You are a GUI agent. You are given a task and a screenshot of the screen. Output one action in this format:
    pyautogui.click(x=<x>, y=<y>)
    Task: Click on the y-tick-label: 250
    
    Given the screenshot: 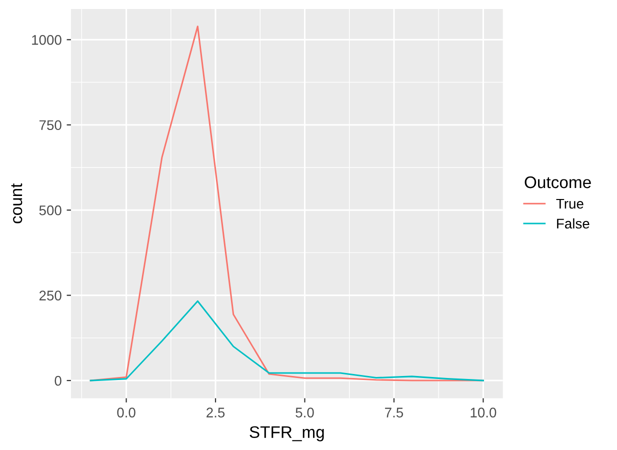 What is the action you would take?
    pyautogui.click(x=50, y=295)
    